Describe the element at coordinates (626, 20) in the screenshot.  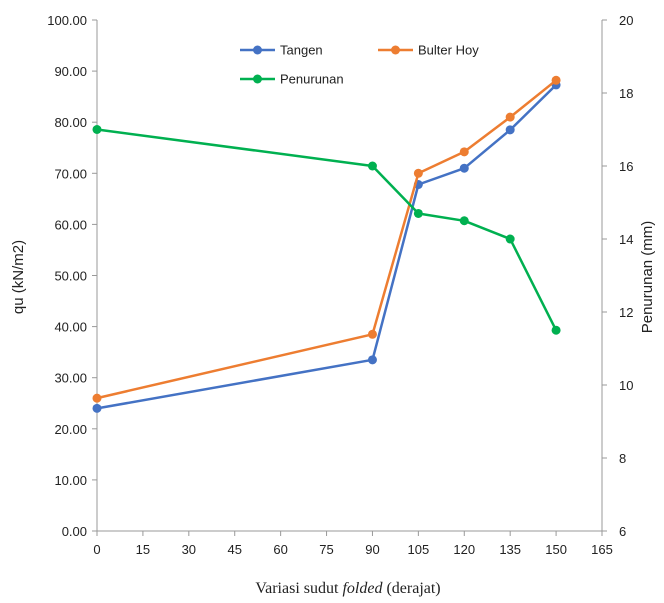
I see `y2-tick-label: 20` at that location.